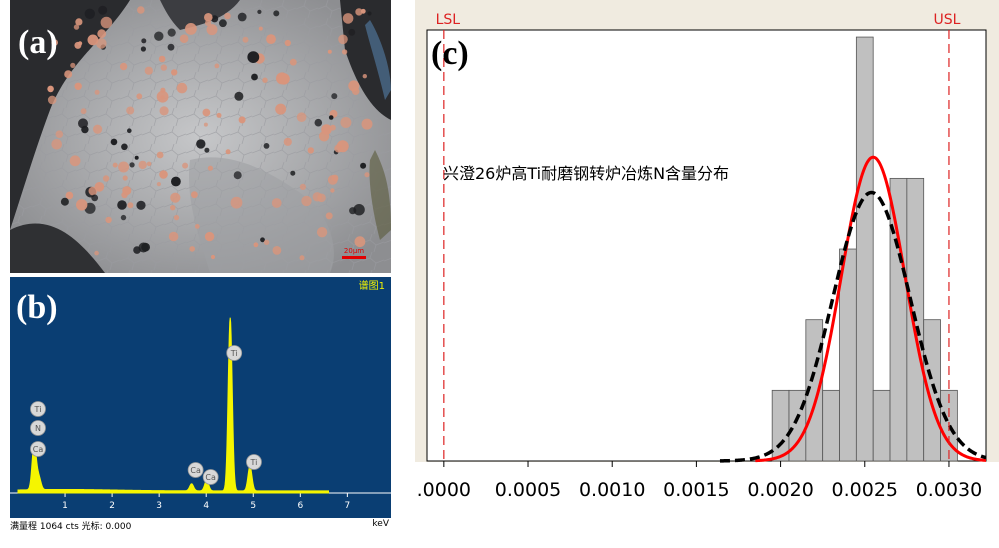 This screenshot has height=548, width=999. I want to click on x-axis-ticks: 1 2 3 4 5 6 7, so click(206, 502).